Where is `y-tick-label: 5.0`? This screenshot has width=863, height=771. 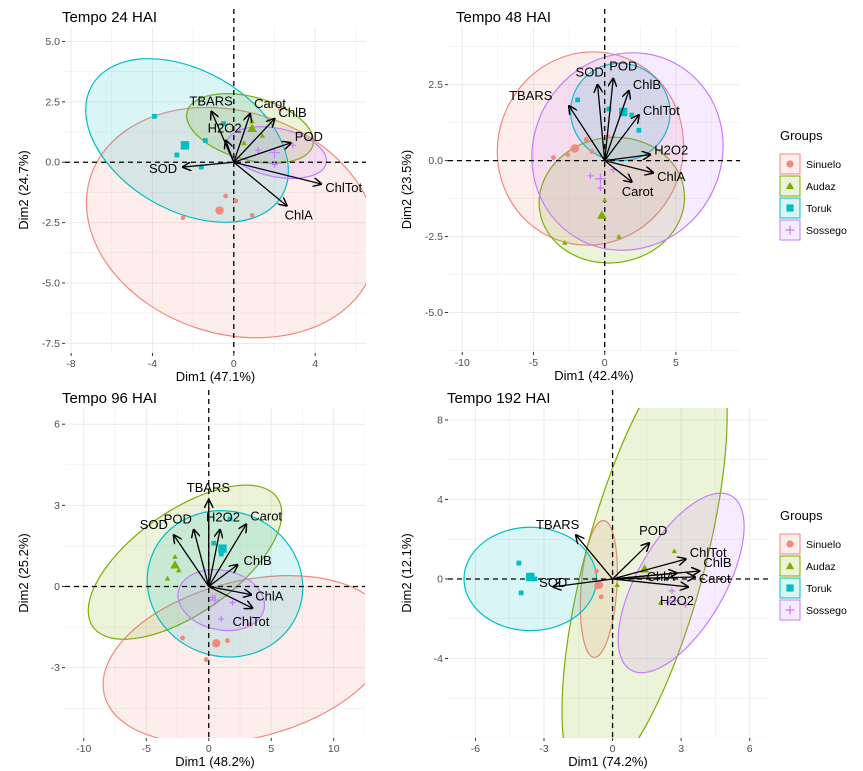 y-tick-label: 5.0 is located at coordinates (52, 42).